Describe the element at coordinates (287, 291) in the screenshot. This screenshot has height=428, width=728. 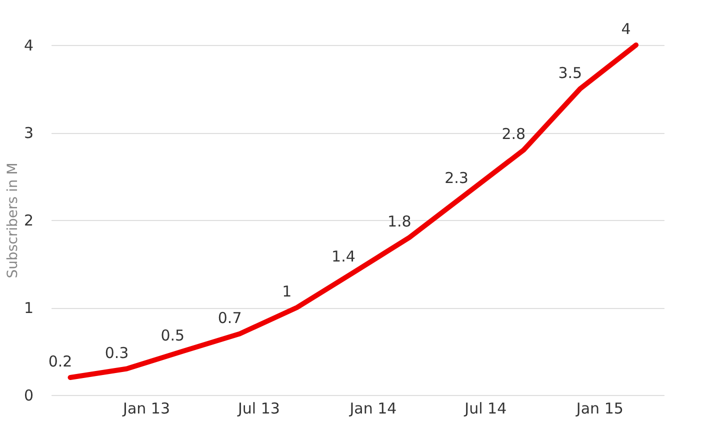
I see `data-label: 1` at that location.